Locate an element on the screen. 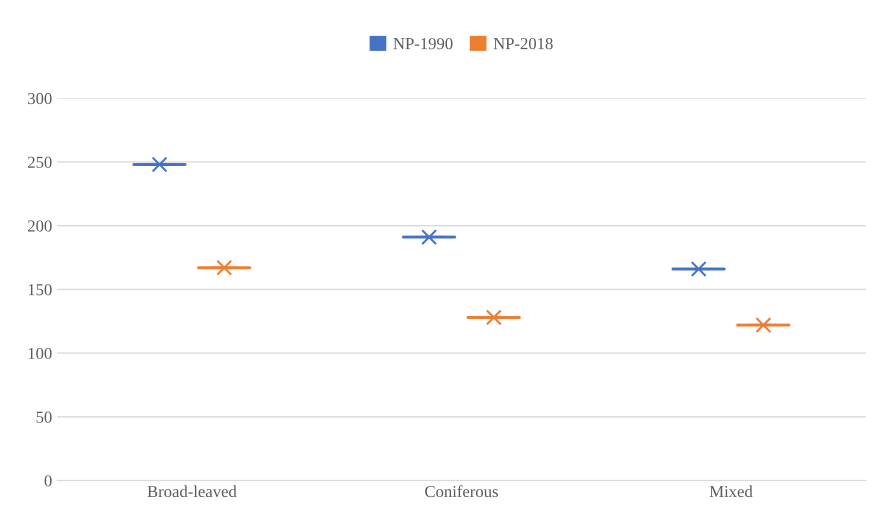  x-tick-label: Mixed is located at coordinates (731, 491).